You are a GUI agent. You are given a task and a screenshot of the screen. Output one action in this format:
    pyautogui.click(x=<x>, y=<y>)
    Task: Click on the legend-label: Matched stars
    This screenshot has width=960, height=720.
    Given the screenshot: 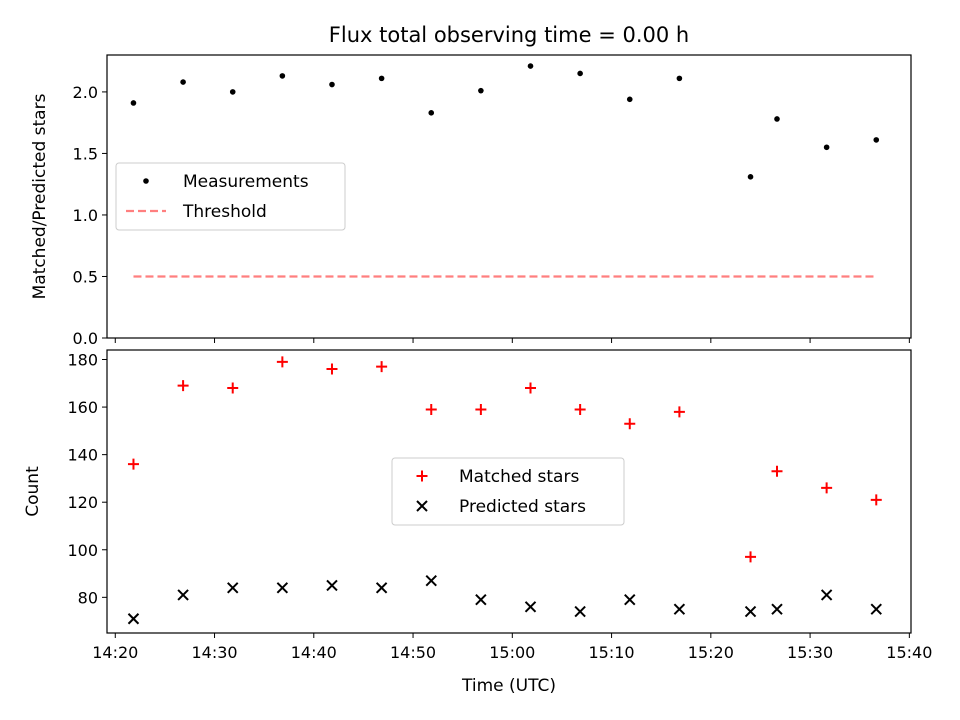 What is the action you would take?
    pyautogui.click(x=519, y=477)
    